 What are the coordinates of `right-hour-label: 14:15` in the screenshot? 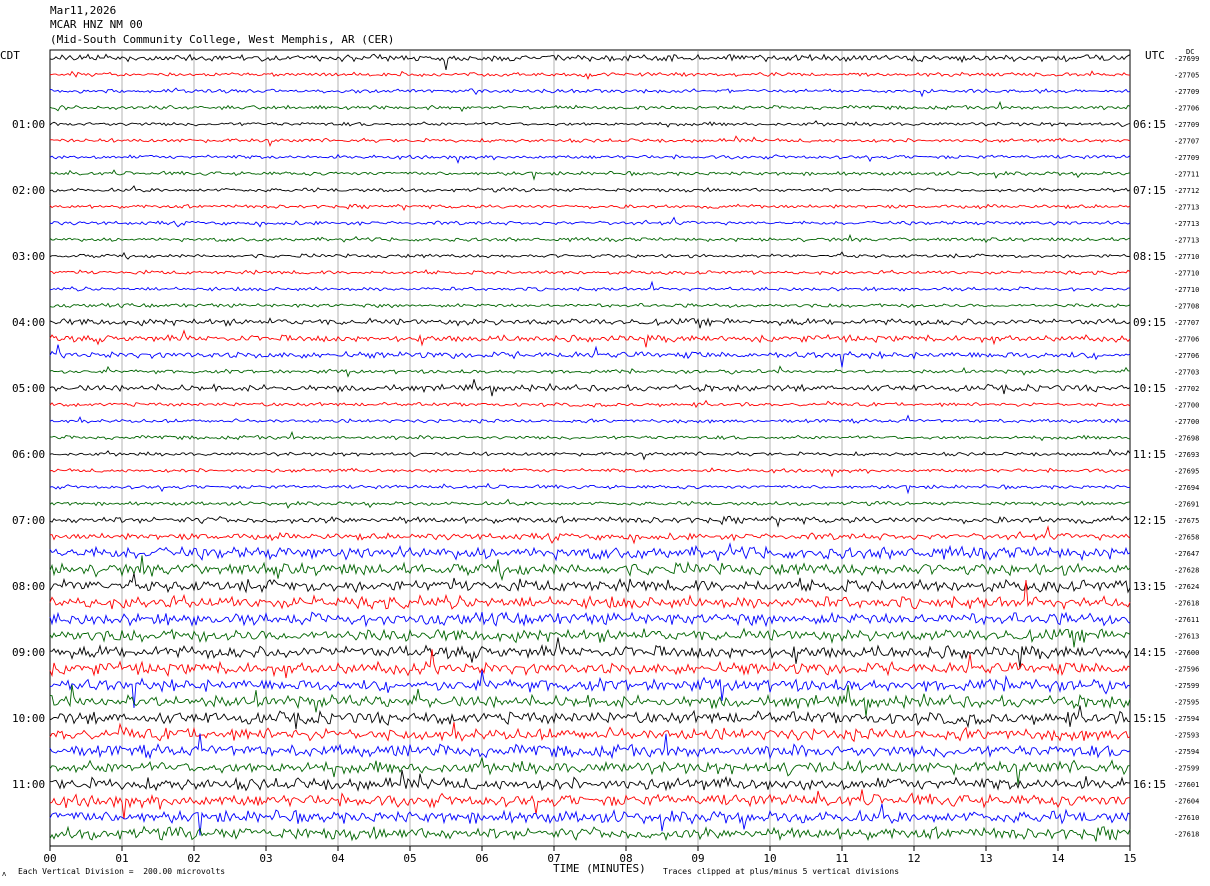 It's located at (1149, 652).